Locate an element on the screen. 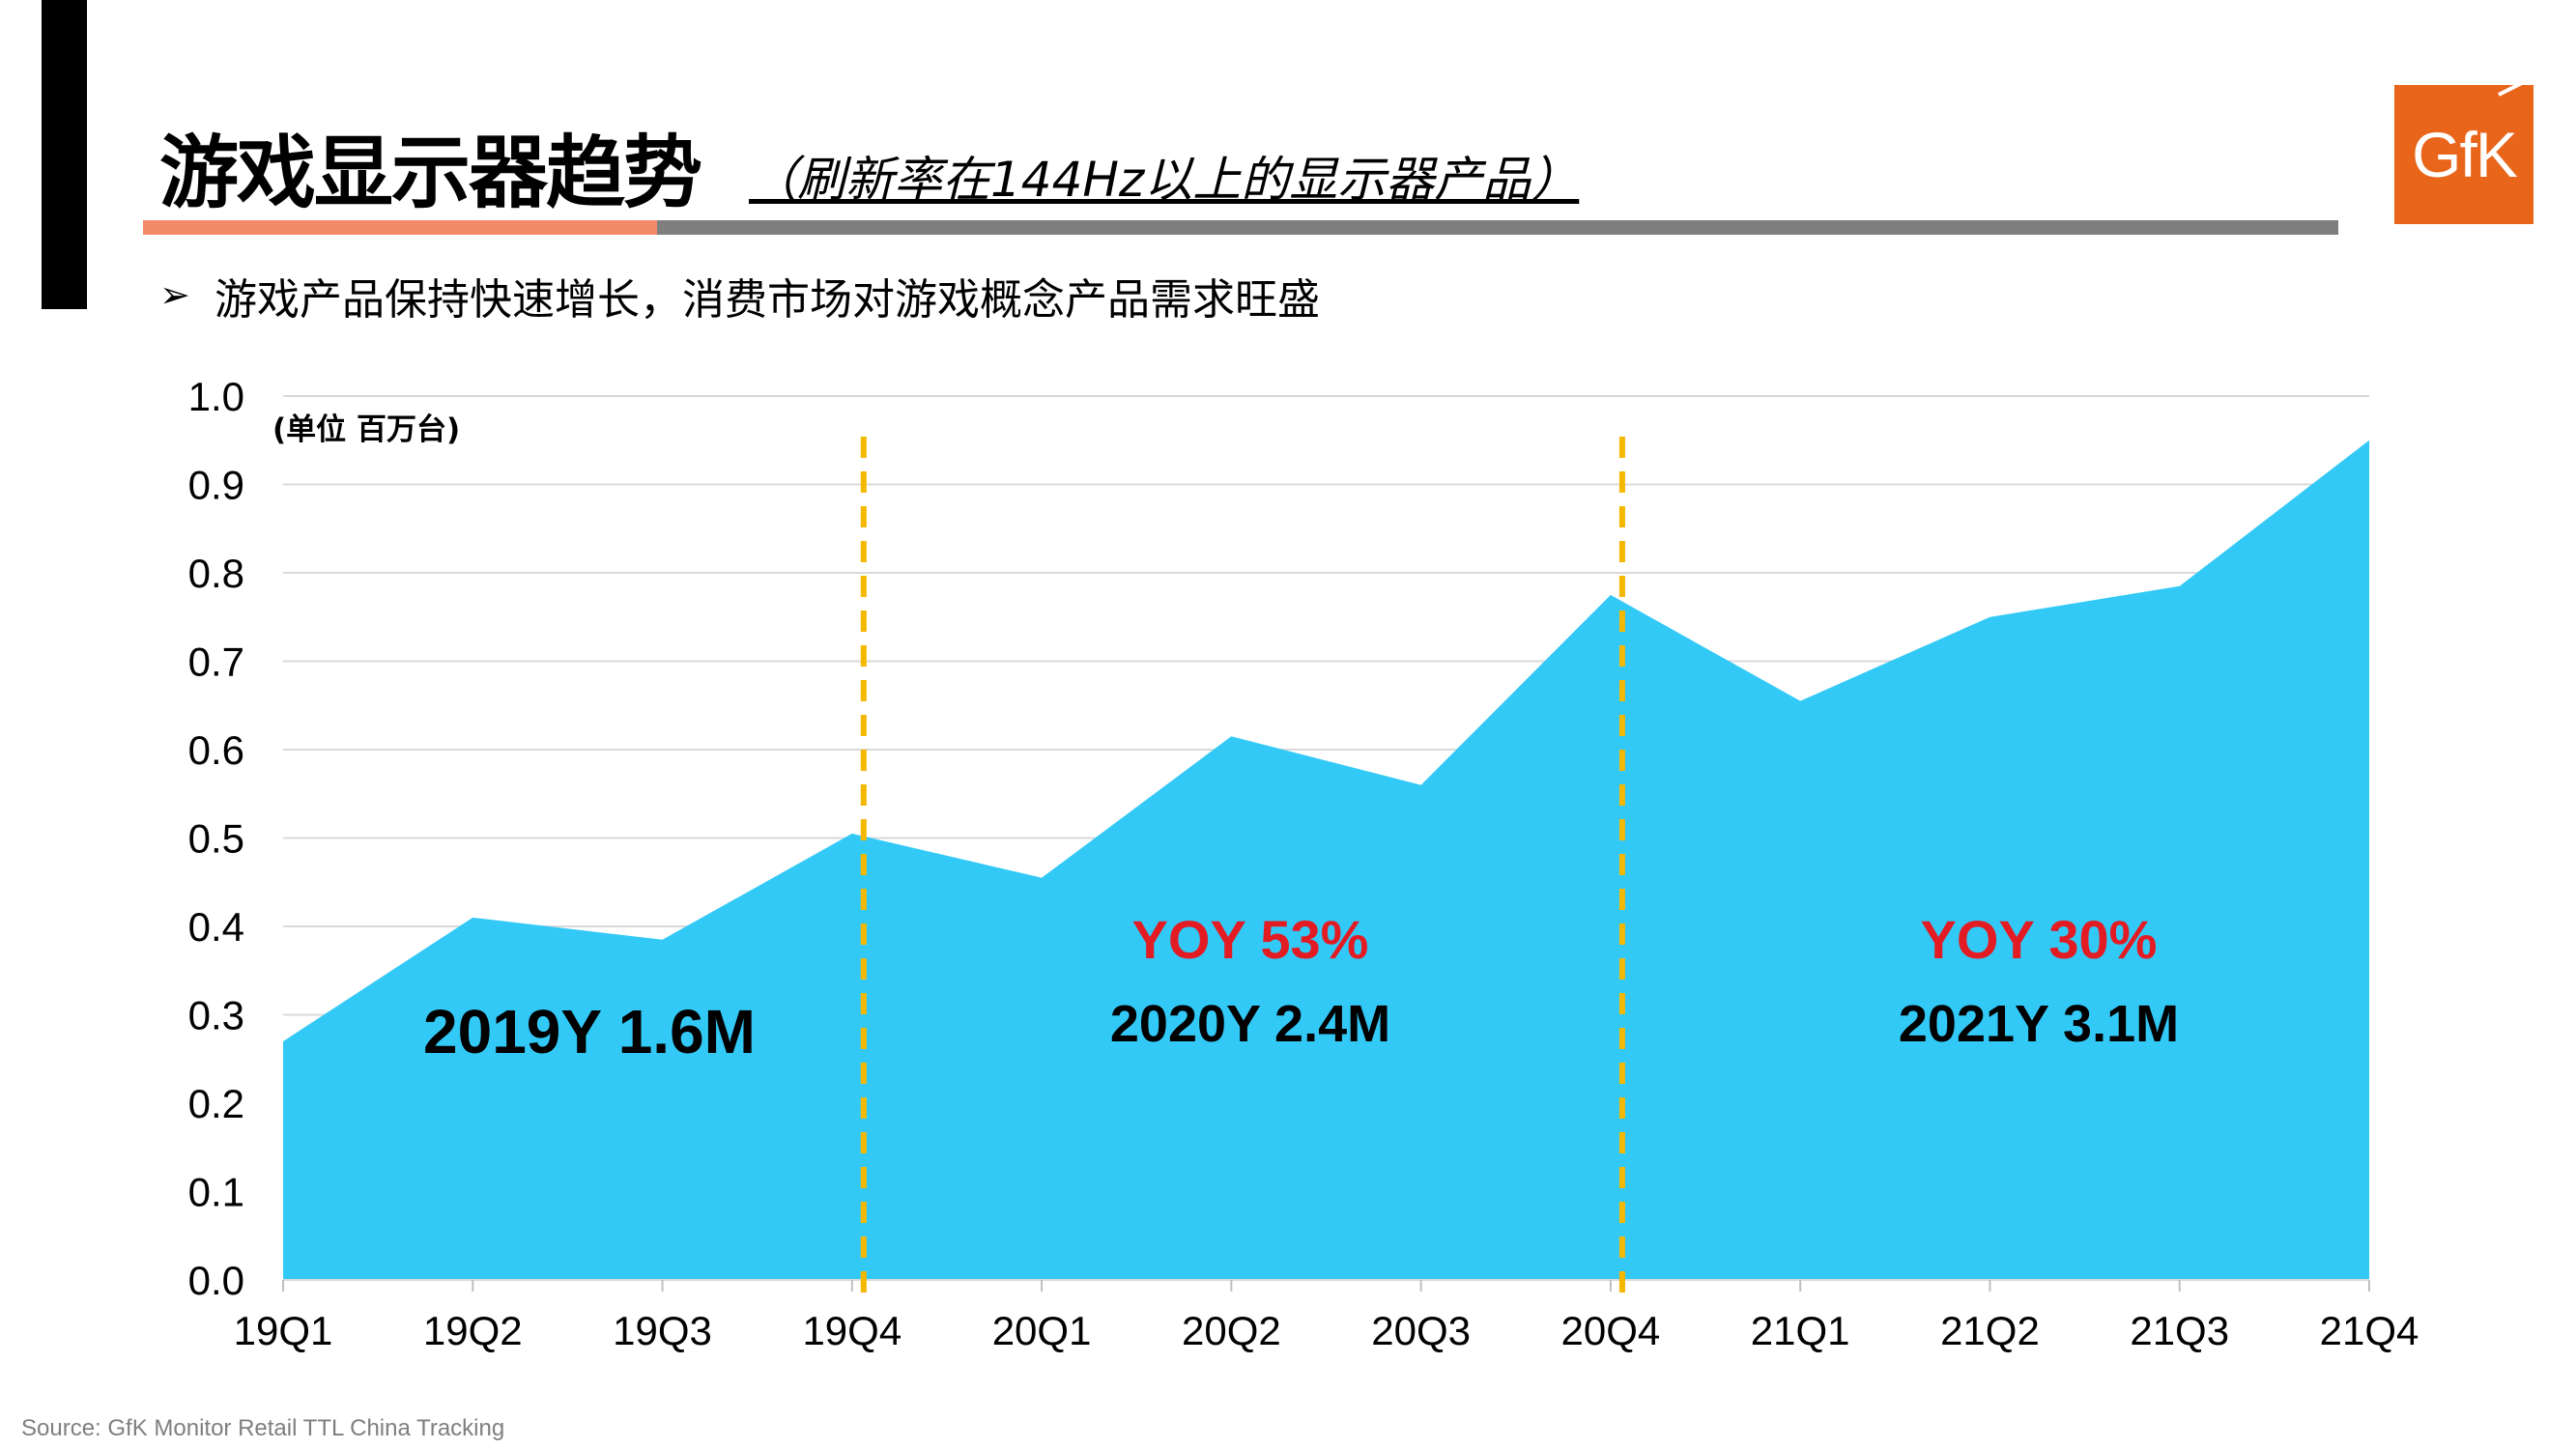  logo-text: GfK is located at coordinates (2465, 154).